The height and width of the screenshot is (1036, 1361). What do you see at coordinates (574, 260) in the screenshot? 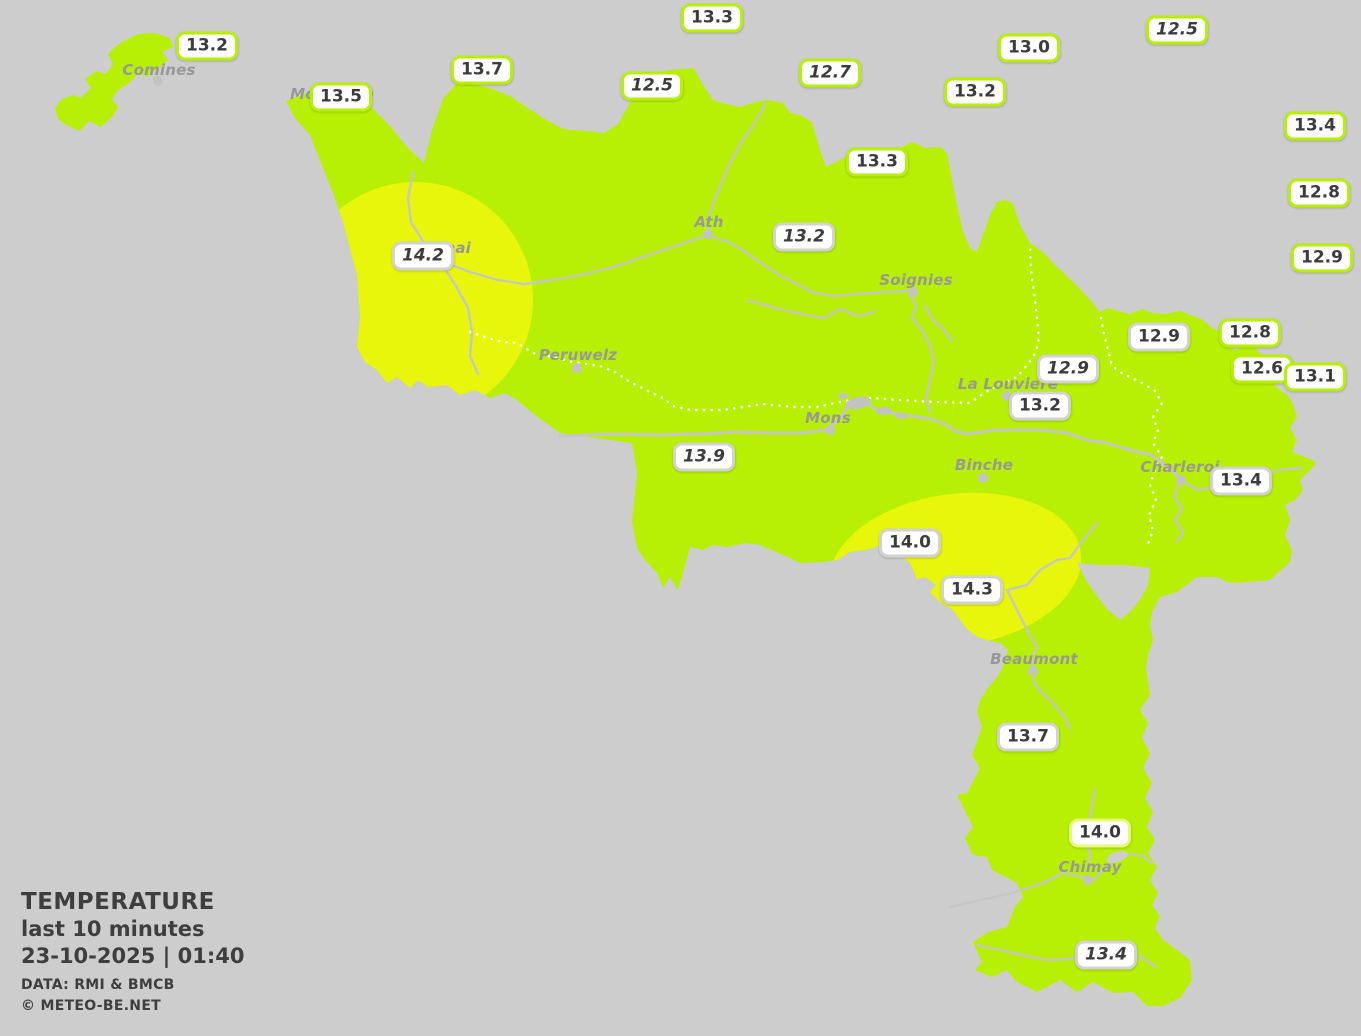
I see `road-tournai-ath` at bounding box center [574, 260].